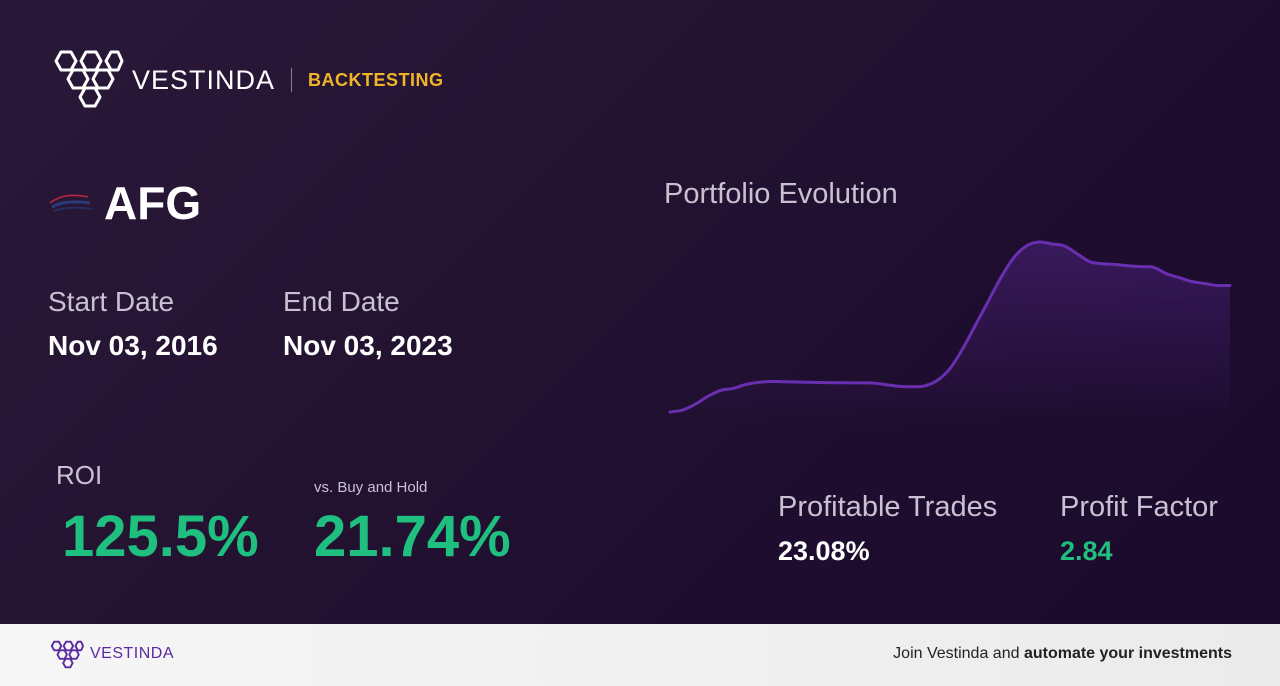 This screenshot has height=686, width=1280. Describe the element at coordinates (958, 653) in the screenshot. I see `footer-cta-prefix: Join Vestinda and` at that location.